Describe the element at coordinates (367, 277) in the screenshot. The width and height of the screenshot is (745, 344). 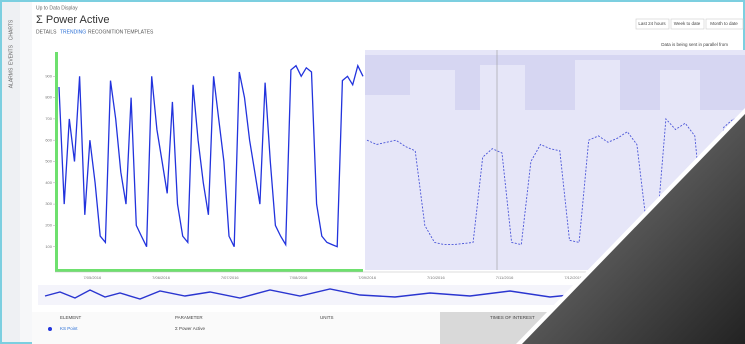
I see `x-tick-label: 7/09/2016` at that location.